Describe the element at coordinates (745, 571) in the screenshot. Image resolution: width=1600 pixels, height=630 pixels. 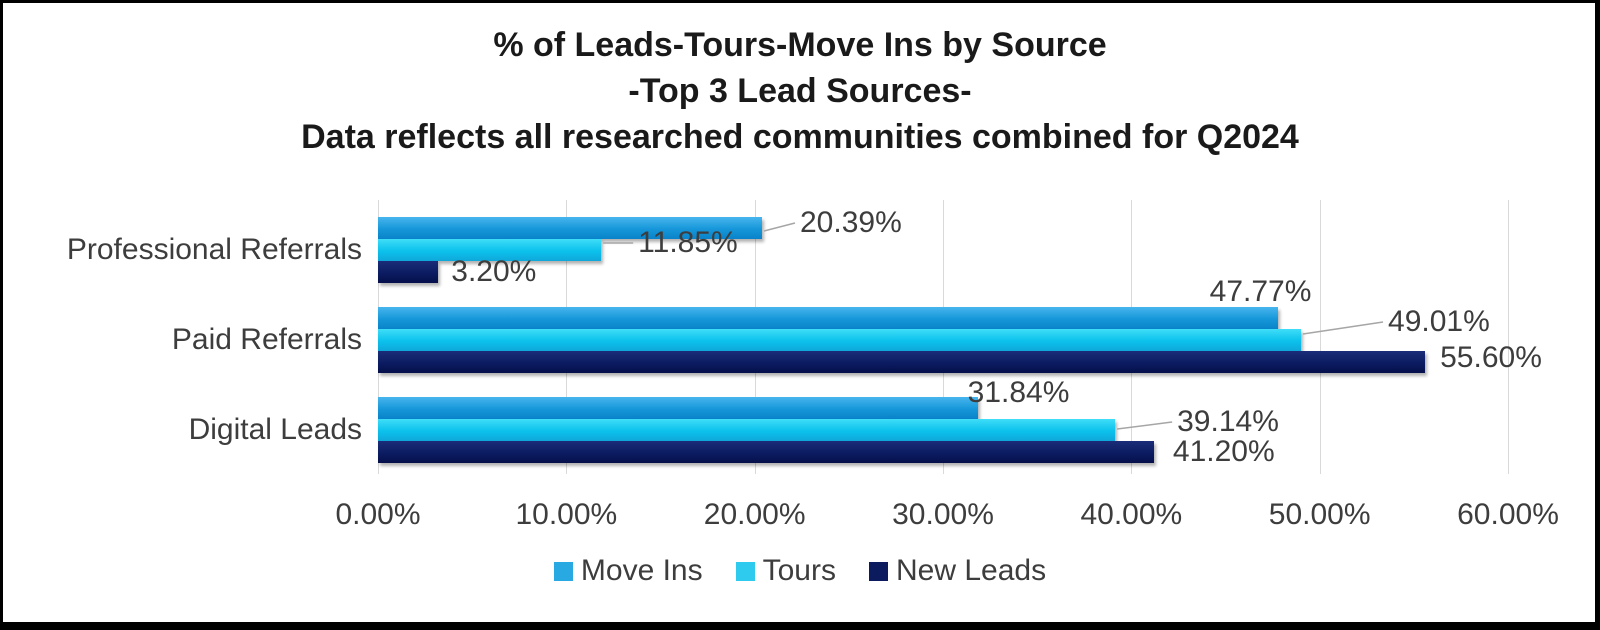
I see `legend-swatch-tours` at that location.